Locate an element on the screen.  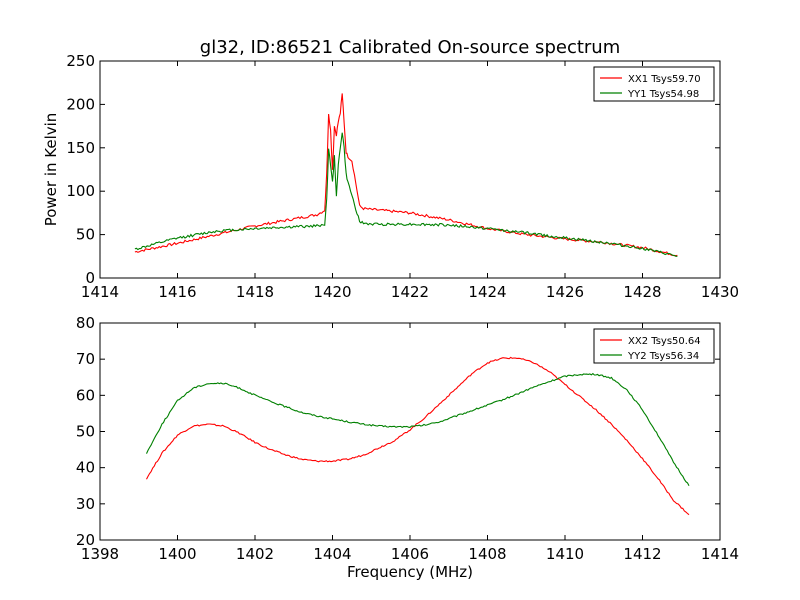
y-tick-label: 70 is located at coordinates (85, 359).